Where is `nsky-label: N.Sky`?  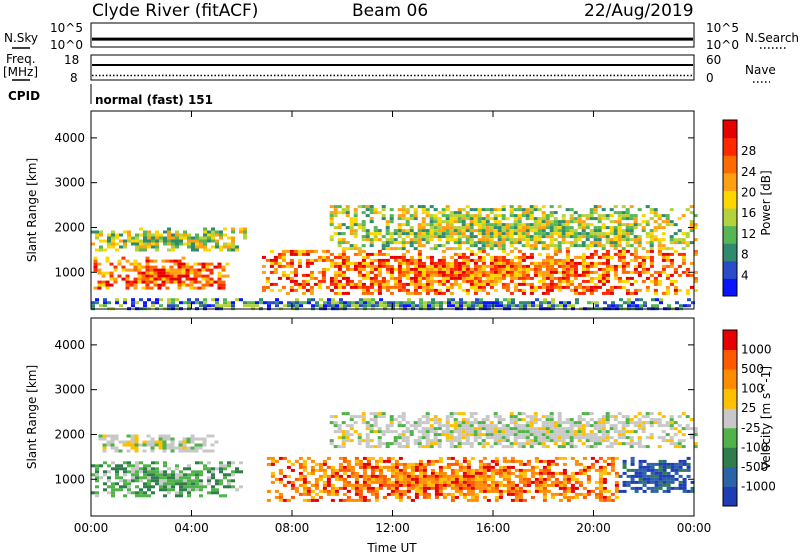
nsky-label: N.Sky is located at coordinates (21, 38).